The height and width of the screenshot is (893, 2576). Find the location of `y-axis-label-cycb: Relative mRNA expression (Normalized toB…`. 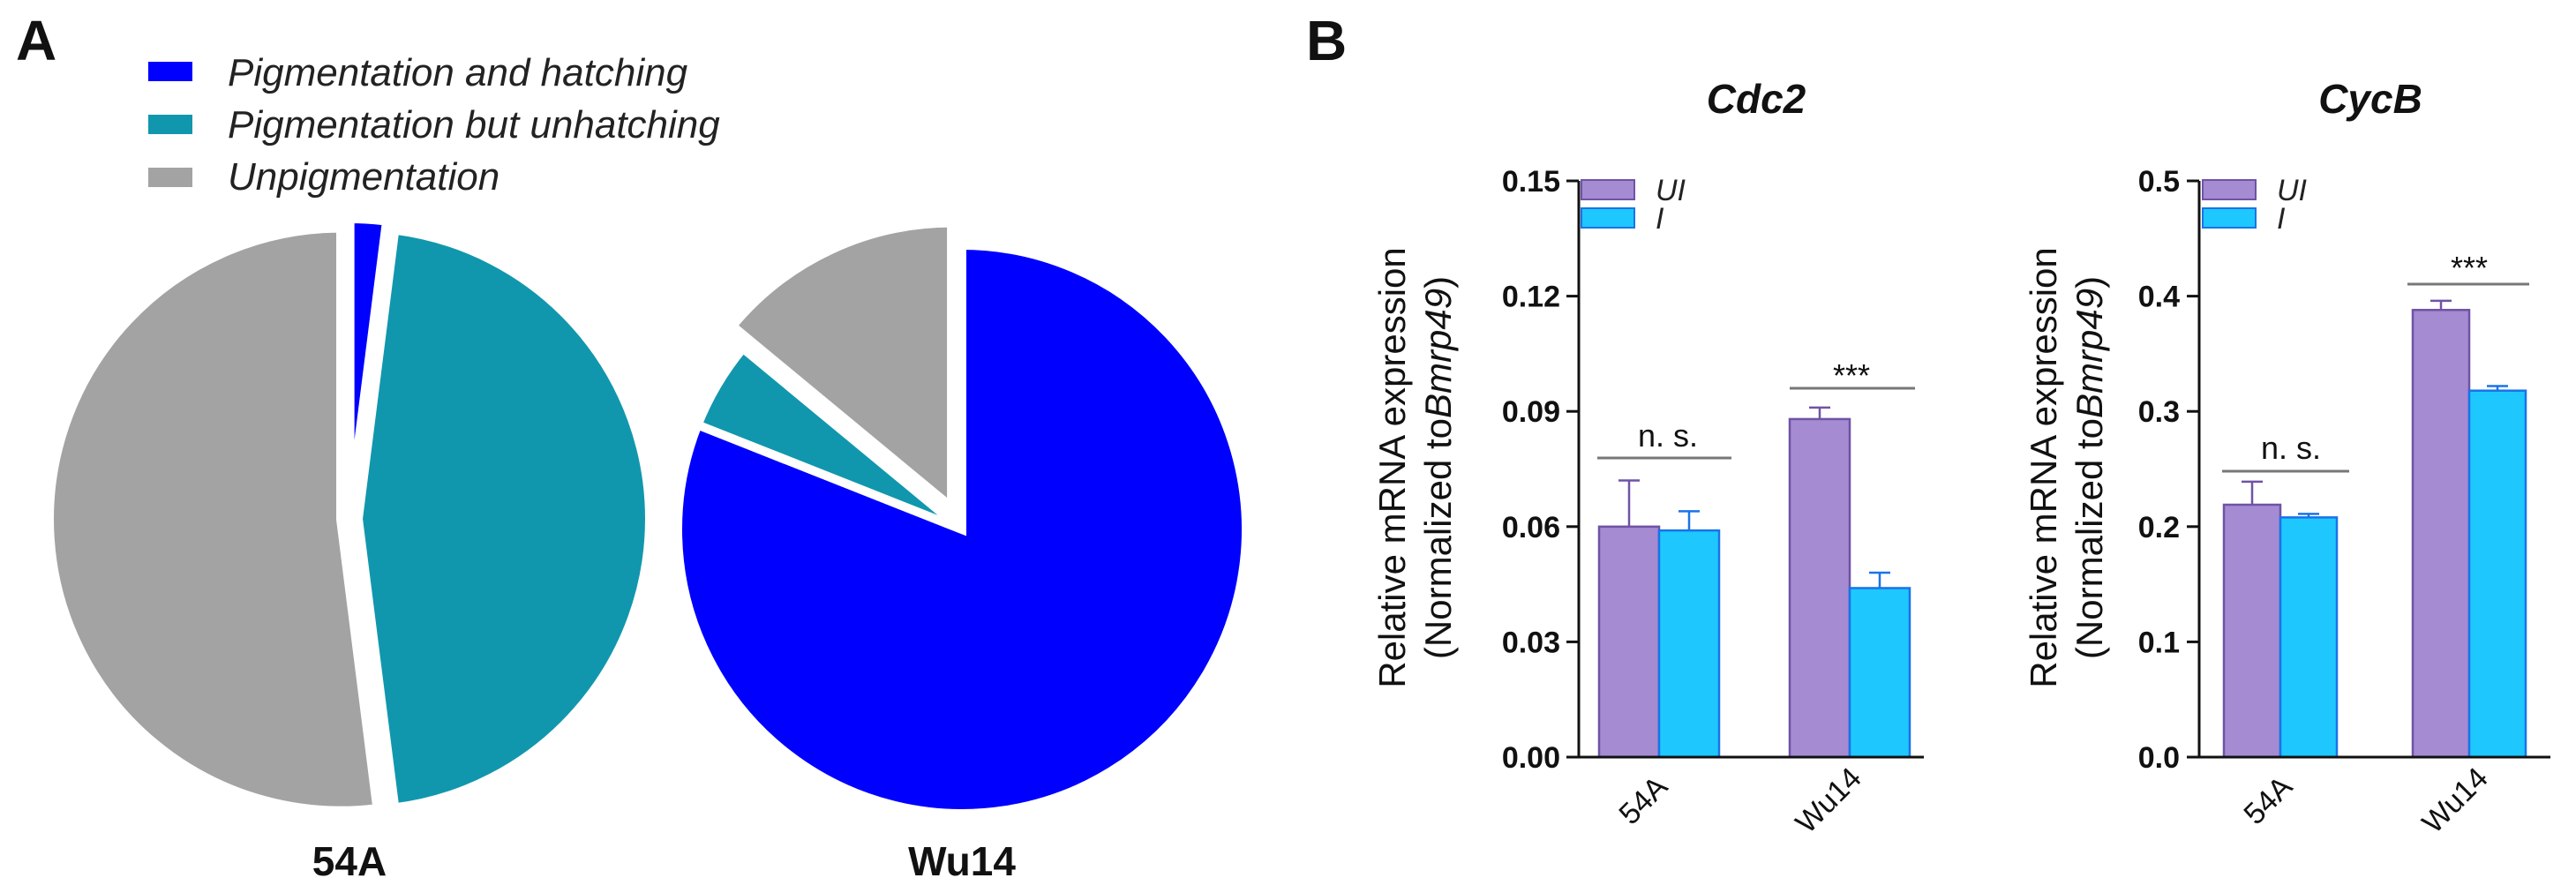

y-axis-label-cycb: Relative mRNA expression (Normalized toB… is located at coordinates (2066, 468).